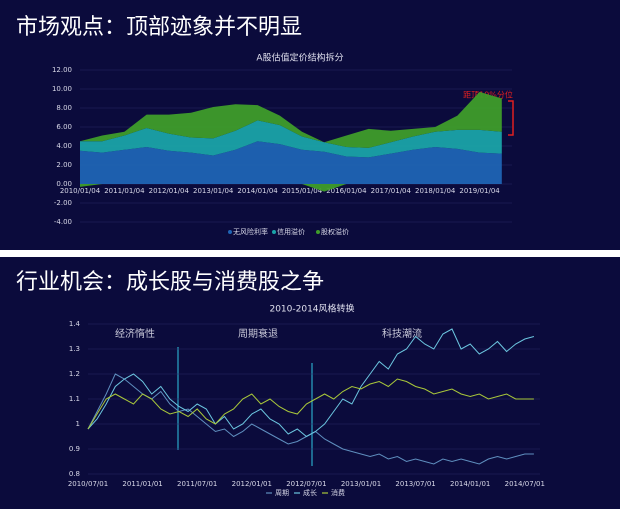 This screenshot has width=620, height=509. What do you see at coordinates (74, 349) in the screenshot?
I see `y-tick-label: 1.3` at bounding box center [74, 349].